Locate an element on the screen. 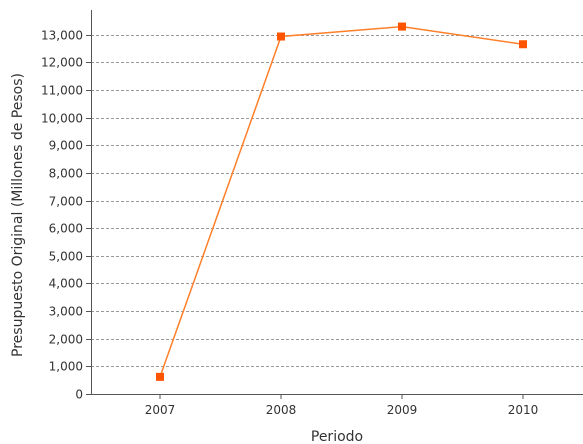  x-tick-label: 2008 is located at coordinates (281, 410).